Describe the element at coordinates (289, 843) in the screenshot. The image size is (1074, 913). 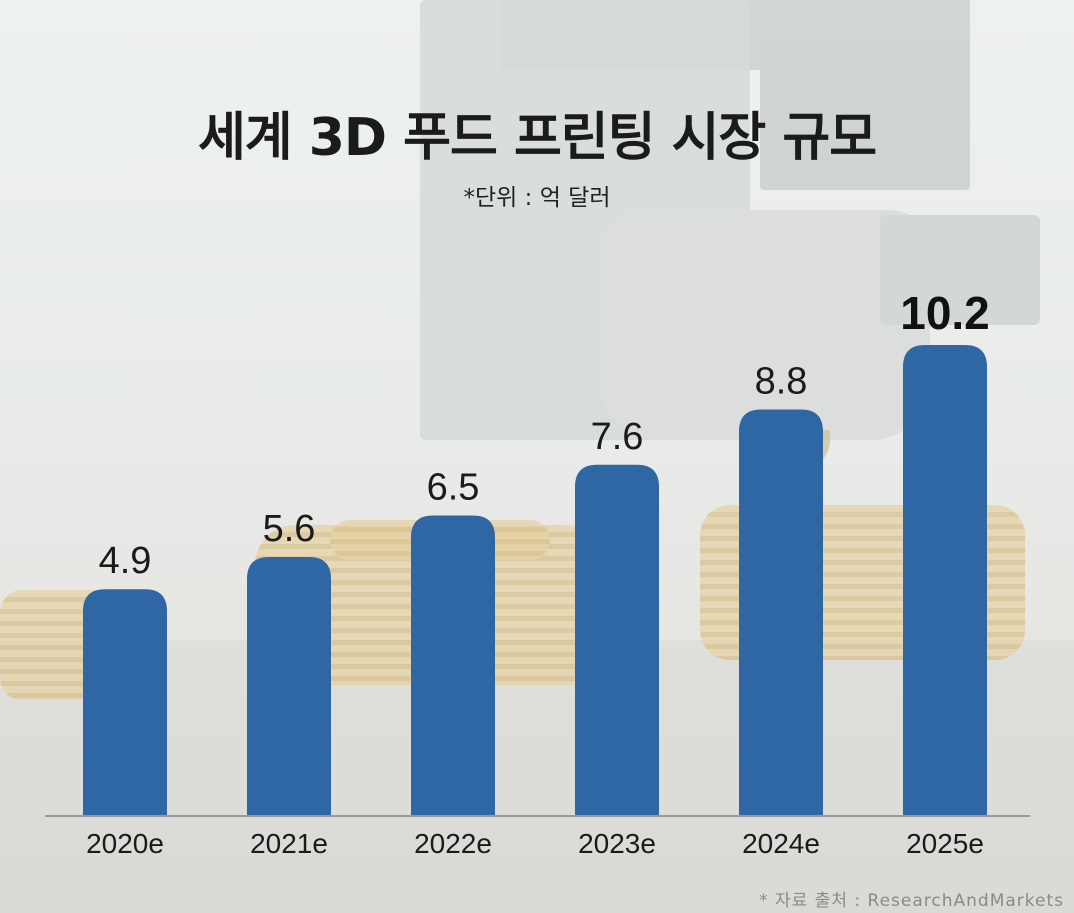
I see `x-tick-label: 2021e` at that location.